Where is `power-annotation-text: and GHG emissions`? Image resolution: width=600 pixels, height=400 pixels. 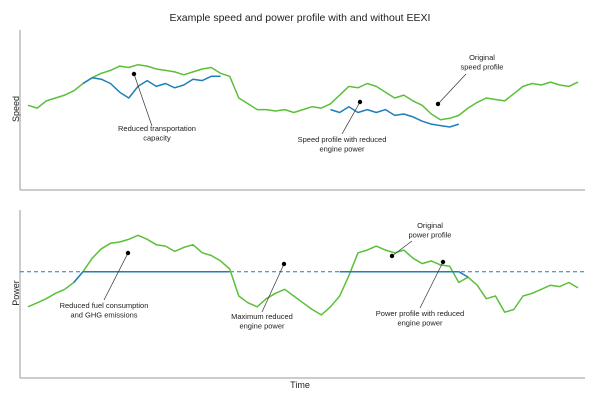
power-annotation-text: and GHG emissions is located at coordinates (103, 315).